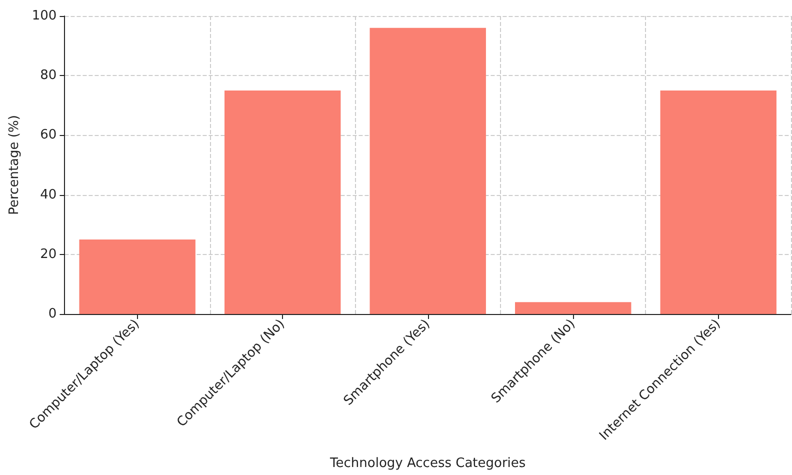 The width and height of the screenshot is (792, 475). What do you see at coordinates (48, 194) in the screenshot?
I see `y-tick-label: 40` at bounding box center [48, 194].